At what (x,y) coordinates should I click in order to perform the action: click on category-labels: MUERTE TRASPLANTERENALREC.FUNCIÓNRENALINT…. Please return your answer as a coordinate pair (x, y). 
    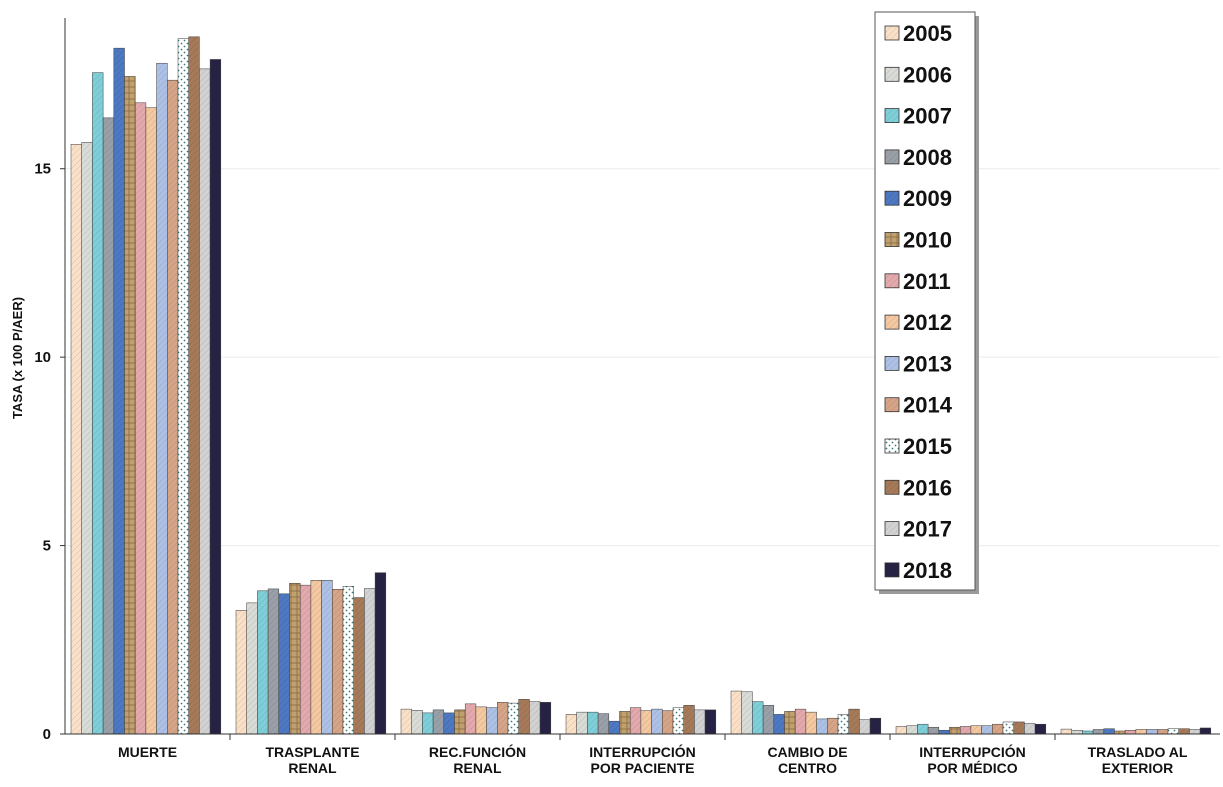
    Looking at the image, I should click on (653, 759).